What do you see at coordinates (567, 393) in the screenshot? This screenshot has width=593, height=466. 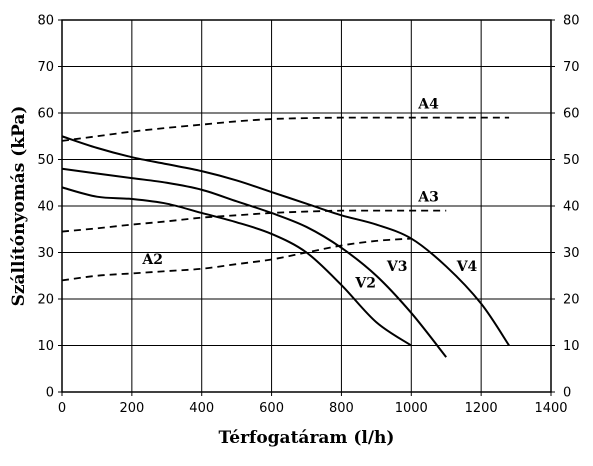 I see `right-y-tick-label: 0` at bounding box center [567, 393].